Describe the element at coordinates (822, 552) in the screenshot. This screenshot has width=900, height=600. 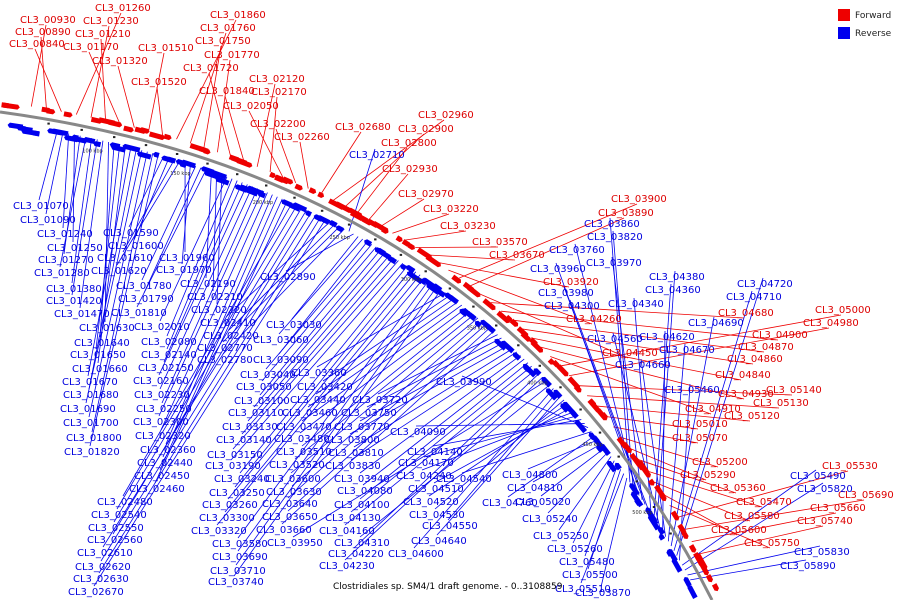
I see `gene-label: CL3_05830` at that location.